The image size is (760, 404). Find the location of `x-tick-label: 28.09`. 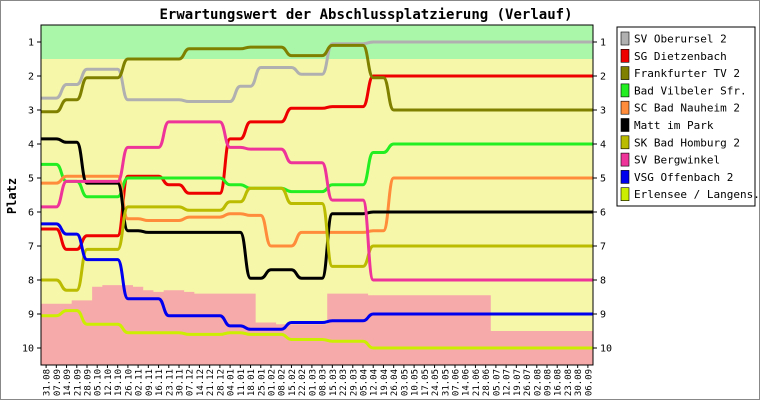

x-tick-label: 28.09 is located at coordinates (89, 382).